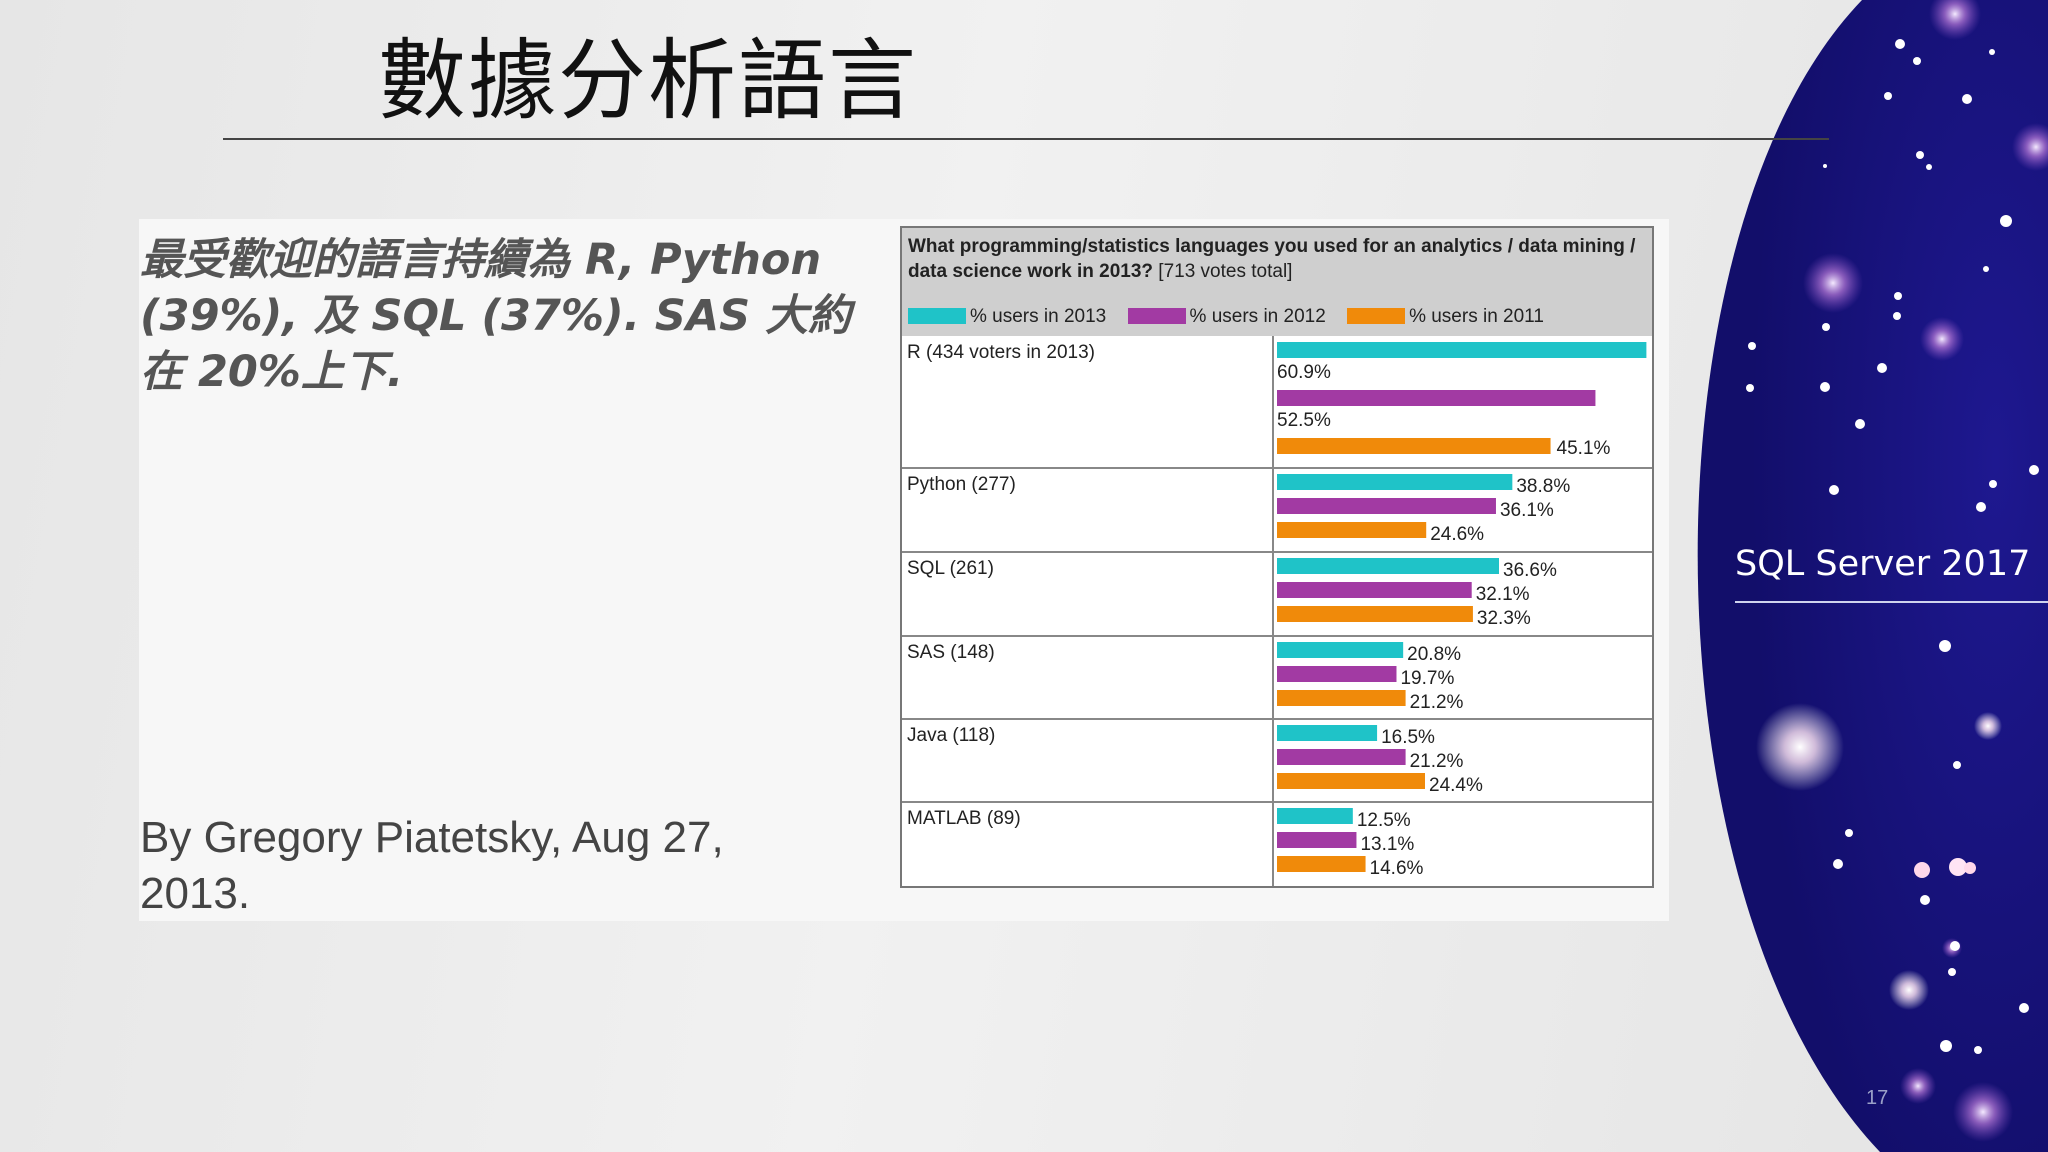  Describe the element at coordinates (1437, 702) in the screenshot. I see `value-label-sas-2011: 21.2%` at that location.